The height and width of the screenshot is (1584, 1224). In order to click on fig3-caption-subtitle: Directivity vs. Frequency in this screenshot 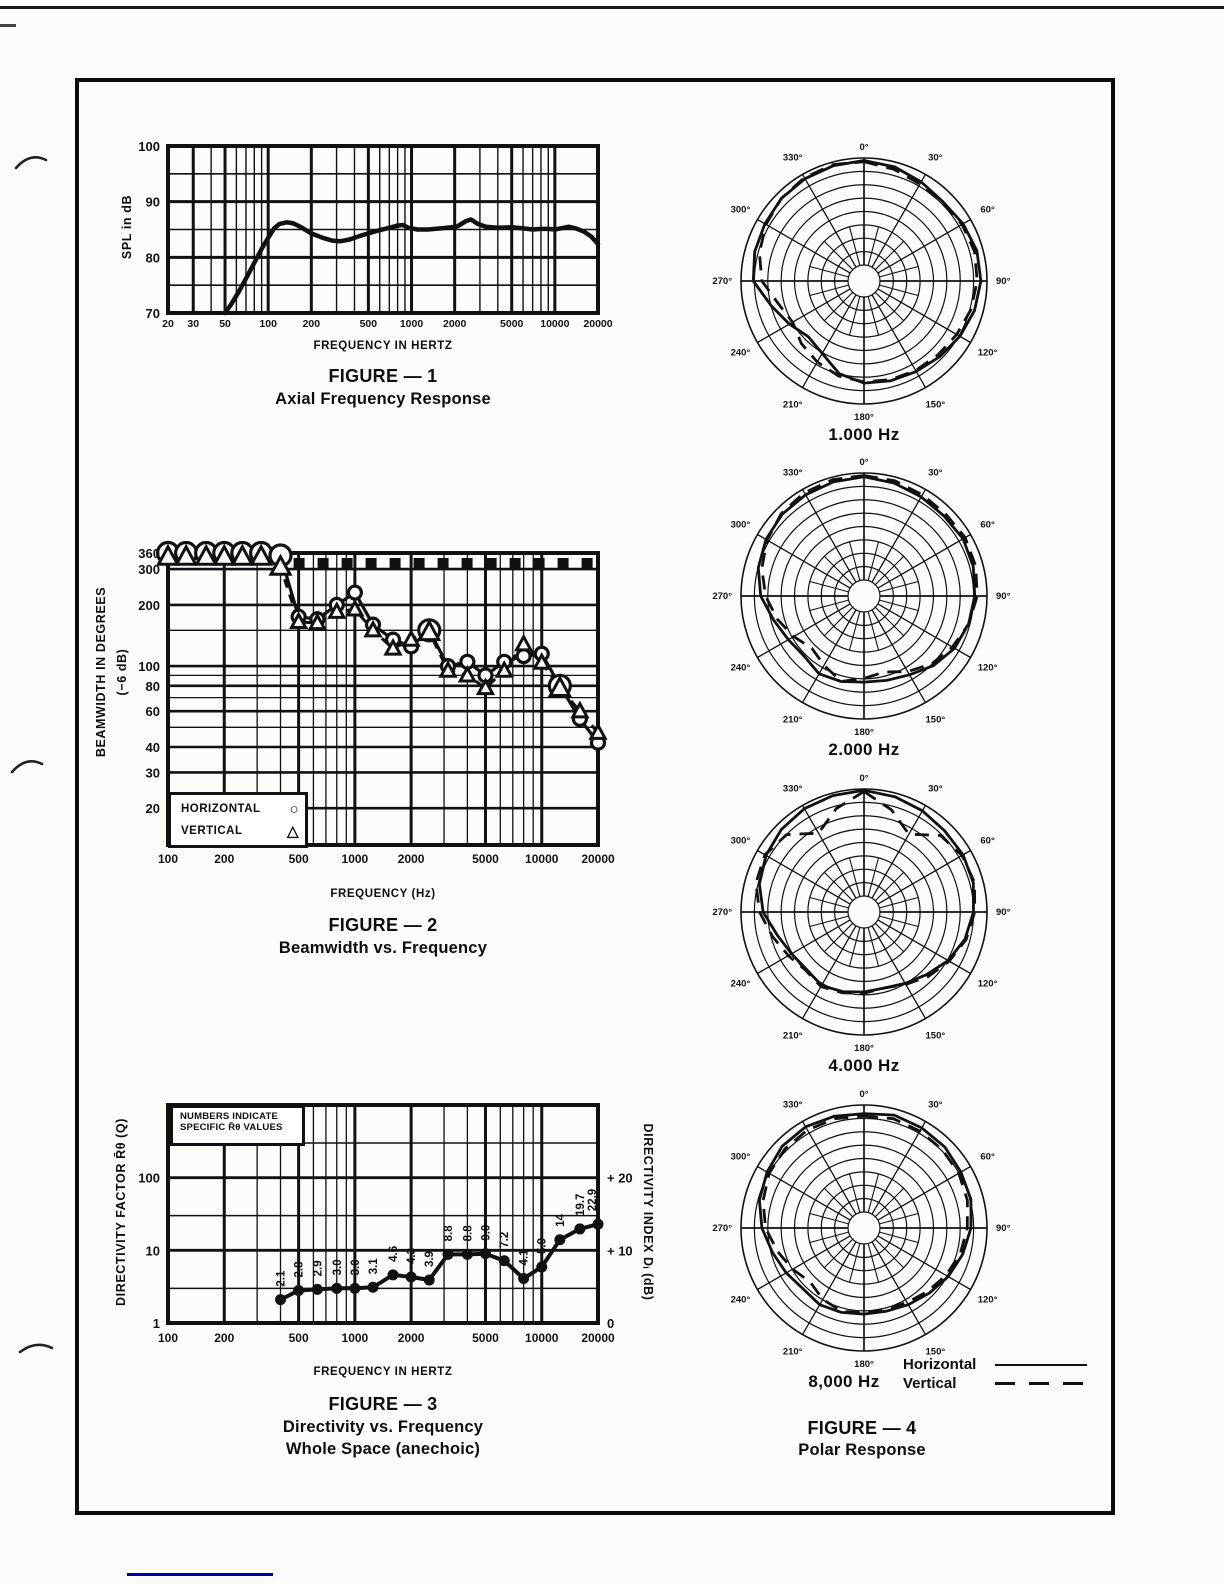, I will do `click(383, 1427)`.